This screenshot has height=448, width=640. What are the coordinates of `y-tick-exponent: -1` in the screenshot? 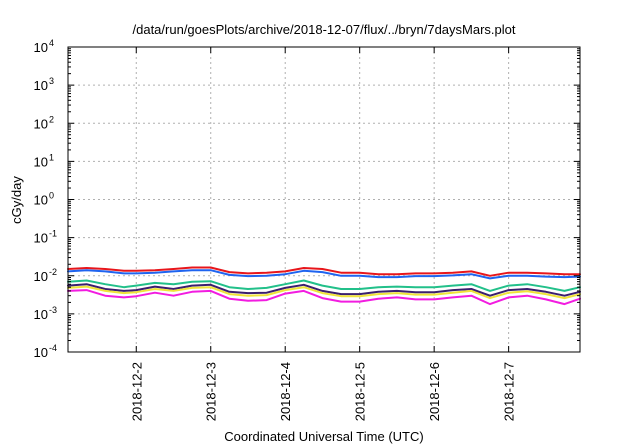 It's located at (53, 234).